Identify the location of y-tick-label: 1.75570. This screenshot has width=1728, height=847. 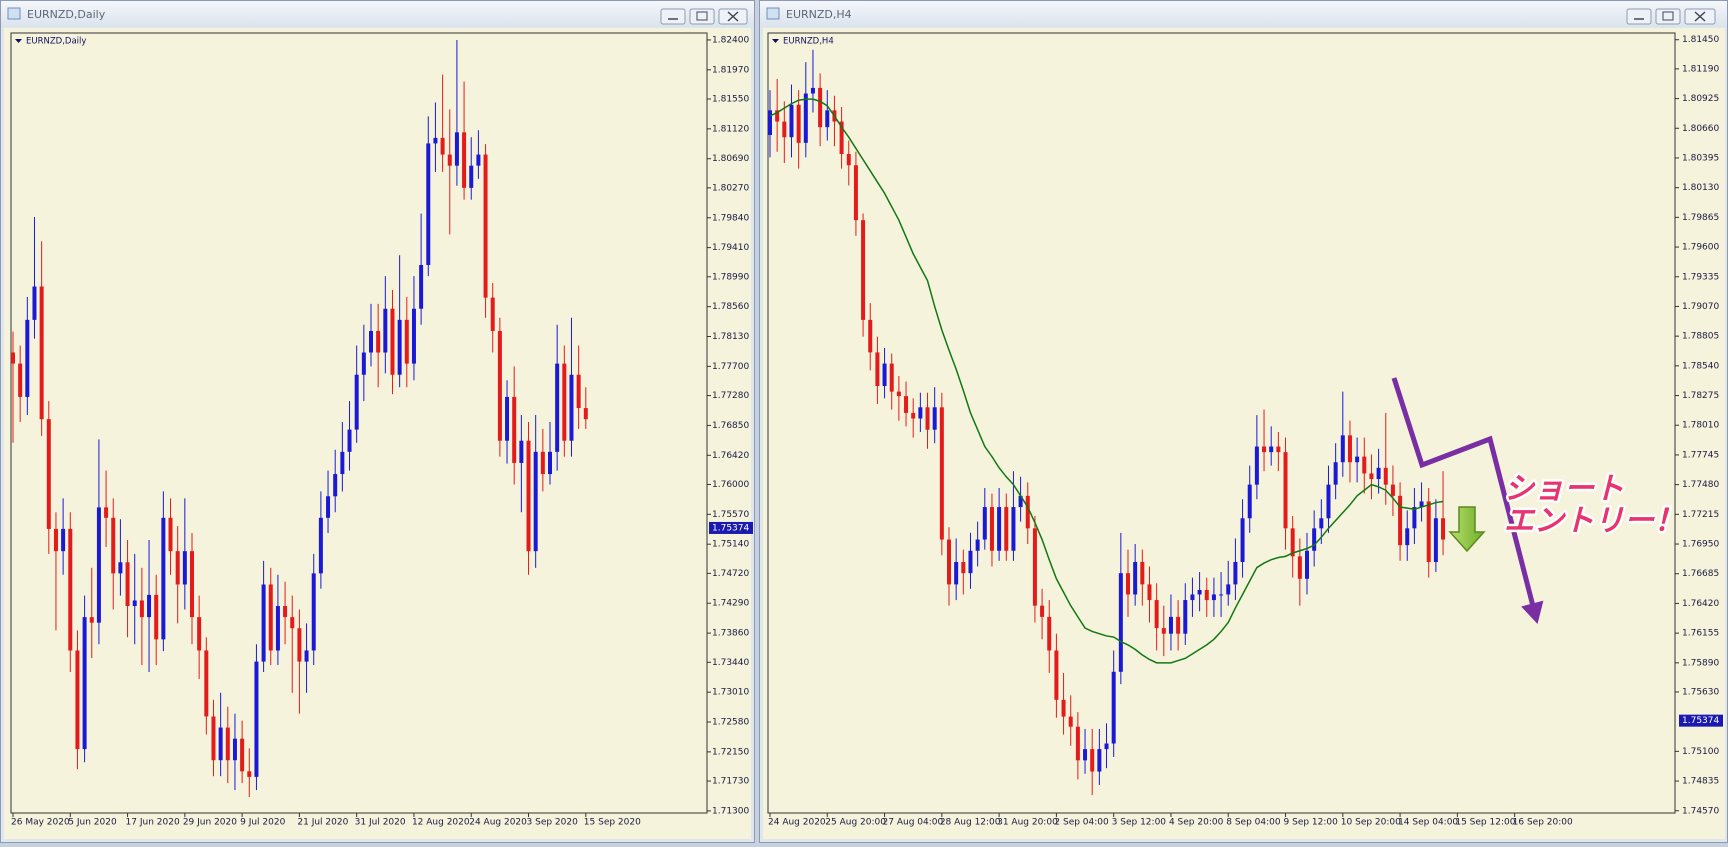
(730, 515).